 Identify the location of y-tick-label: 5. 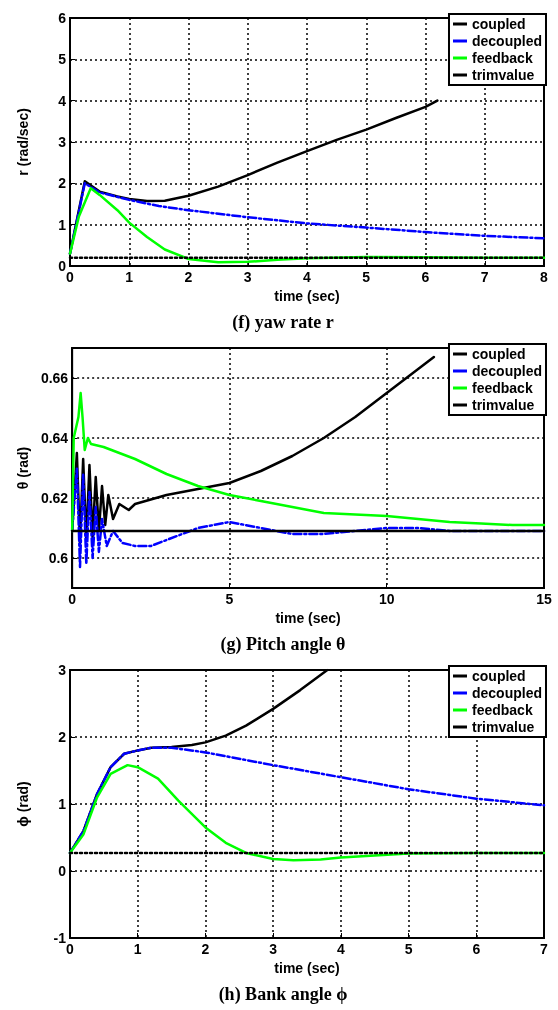
(62, 59).